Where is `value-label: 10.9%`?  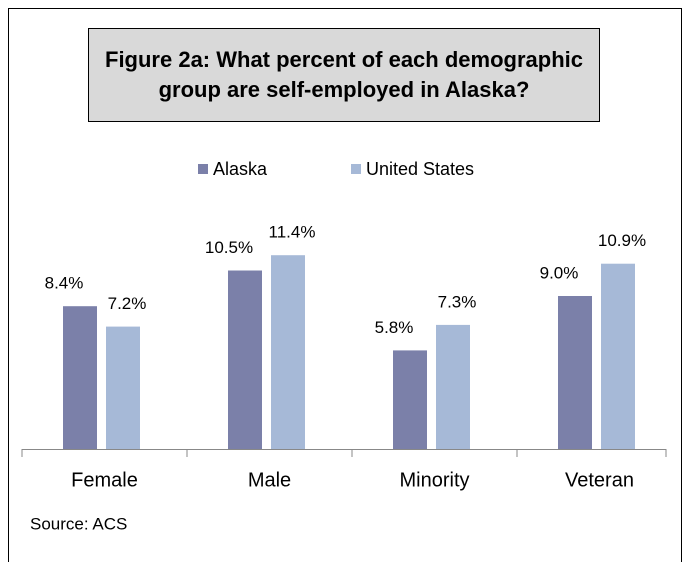 value-label: 10.9% is located at coordinates (622, 240).